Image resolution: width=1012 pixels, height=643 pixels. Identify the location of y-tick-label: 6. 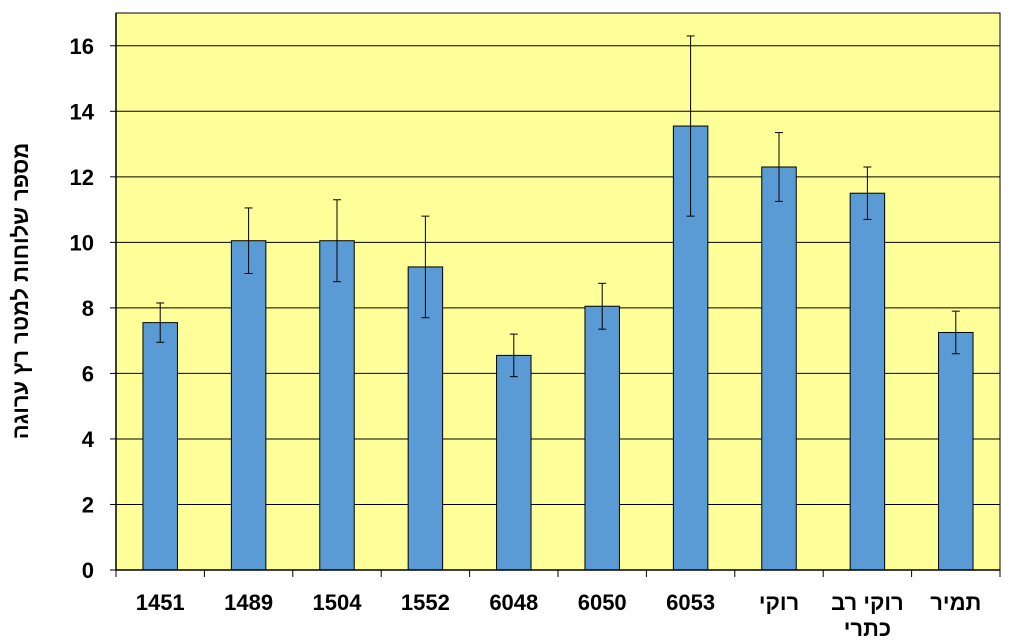
(88, 373).